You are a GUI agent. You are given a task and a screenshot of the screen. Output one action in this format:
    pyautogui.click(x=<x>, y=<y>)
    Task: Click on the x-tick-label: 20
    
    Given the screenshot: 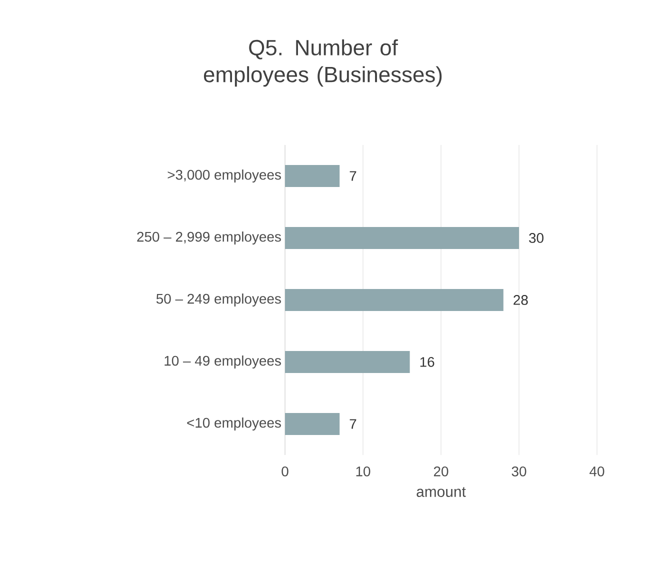 What is the action you would take?
    pyautogui.click(x=441, y=471)
    